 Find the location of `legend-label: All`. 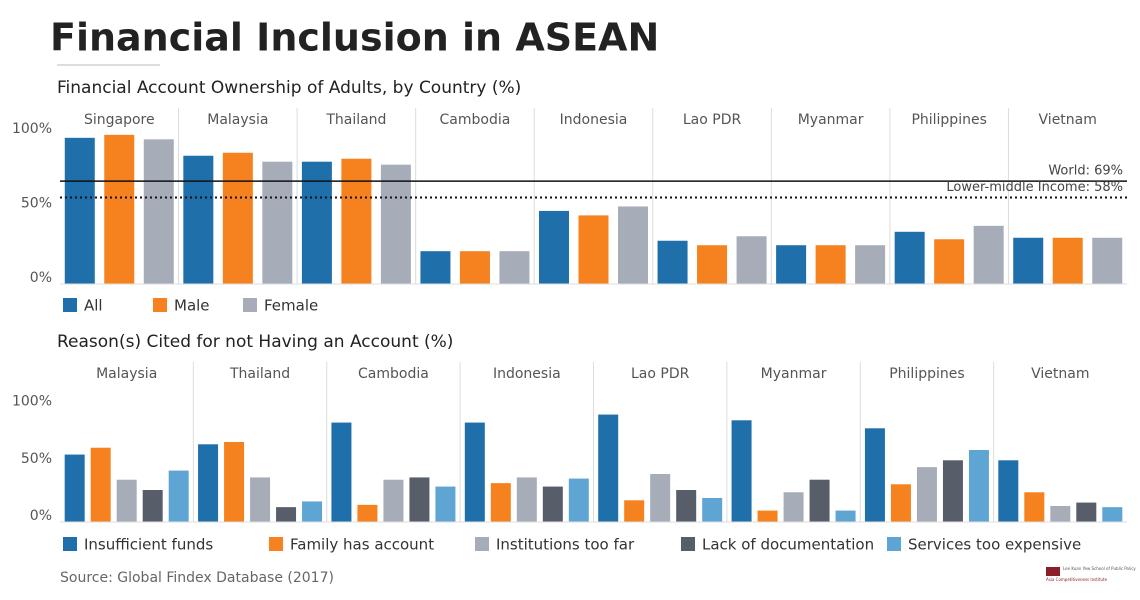

legend-label: All is located at coordinates (93, 306).